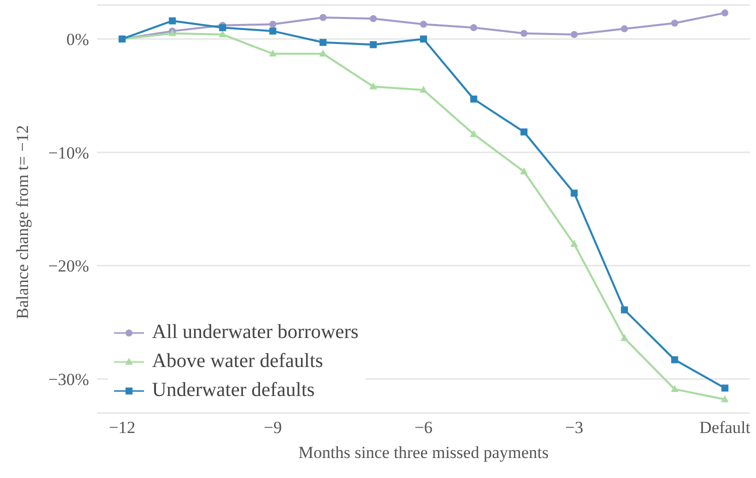  What do you see at coordinates (68, 266) in the screenshot?
I see `y-tick-label: −20%` at bounding box center [68, 266].